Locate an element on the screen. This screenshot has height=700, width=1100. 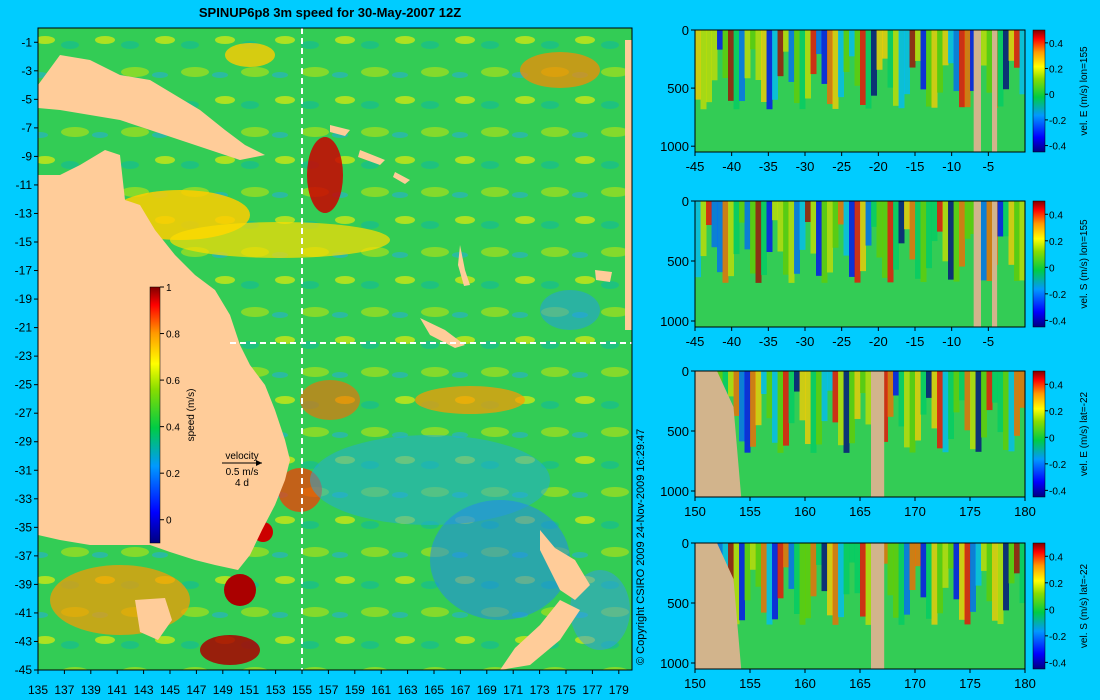
map-colorbar-tick-label: 0.6 is located at coordinates (173, 381).